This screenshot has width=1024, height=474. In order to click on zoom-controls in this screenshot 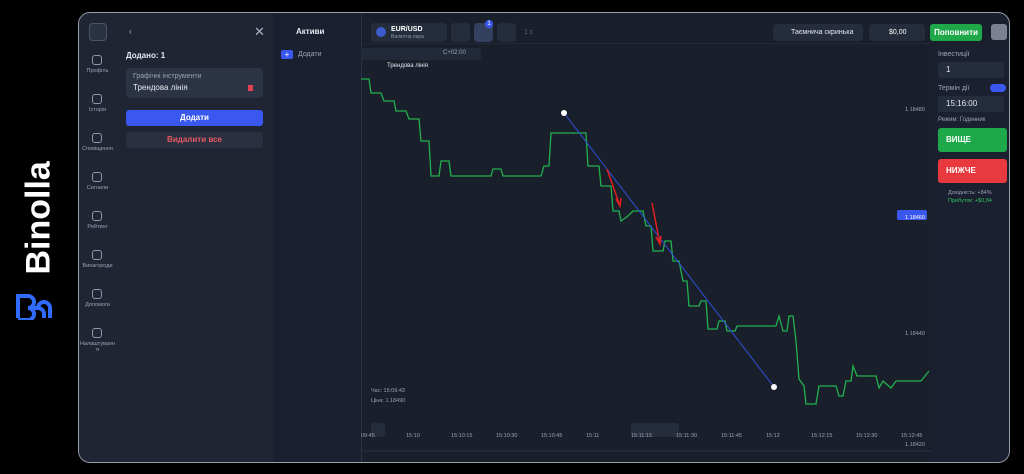, I will do `click(655, 430)`.